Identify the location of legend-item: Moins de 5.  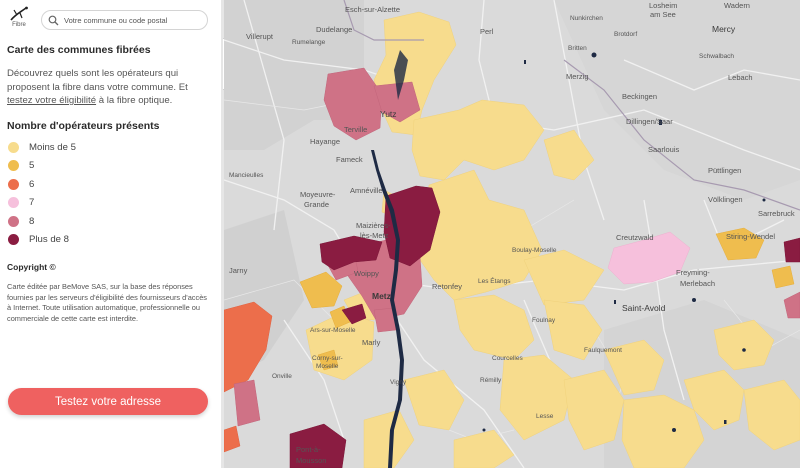
(42, 147).